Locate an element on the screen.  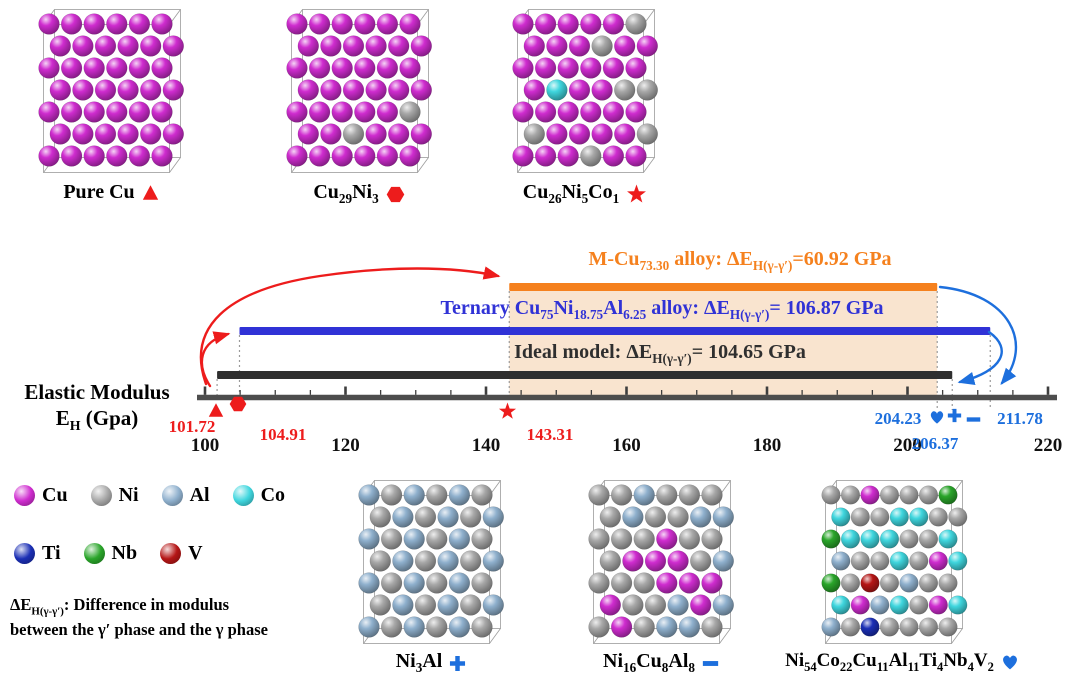
structure-label-cu29ni3-text: Cu29Ni3 is located at coordinates (346, 193).